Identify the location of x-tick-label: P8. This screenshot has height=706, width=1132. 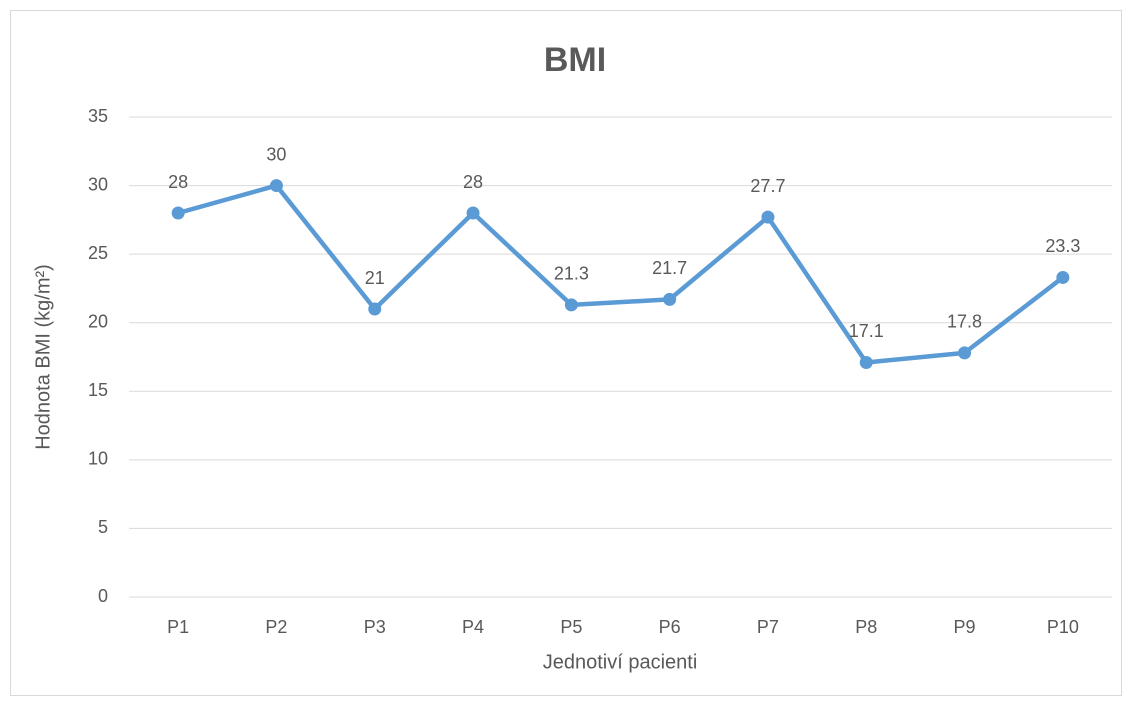
(866, 627).